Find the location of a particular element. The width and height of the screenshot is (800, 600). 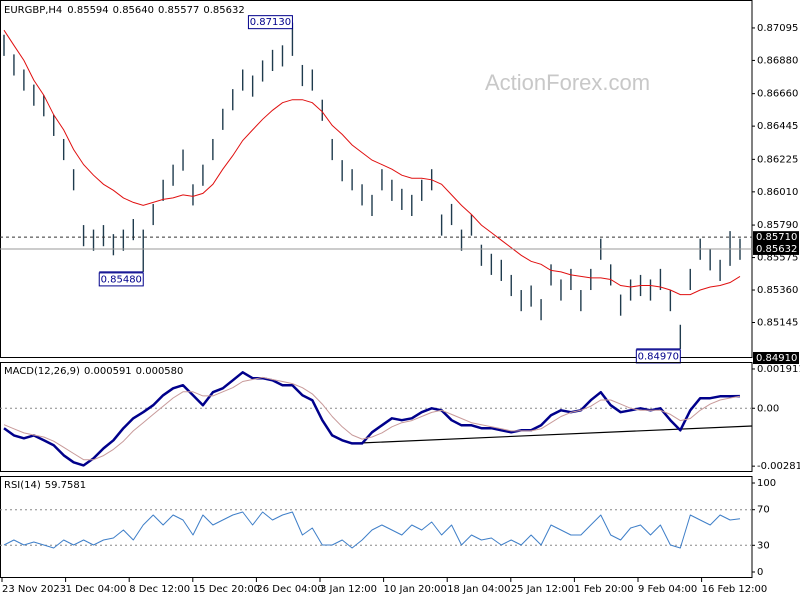

annotation-label: 0.84970 is located at coordinates (658, 356).